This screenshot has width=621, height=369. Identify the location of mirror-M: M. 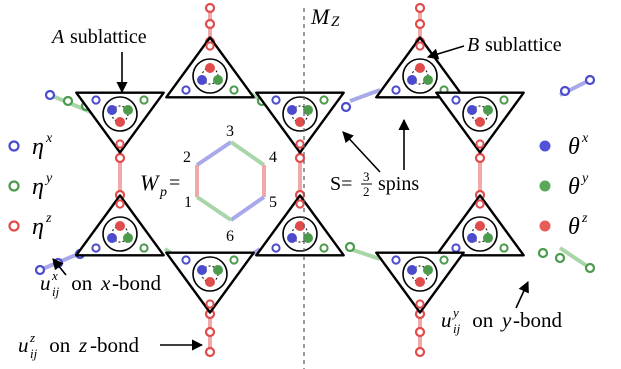
(320, 16).